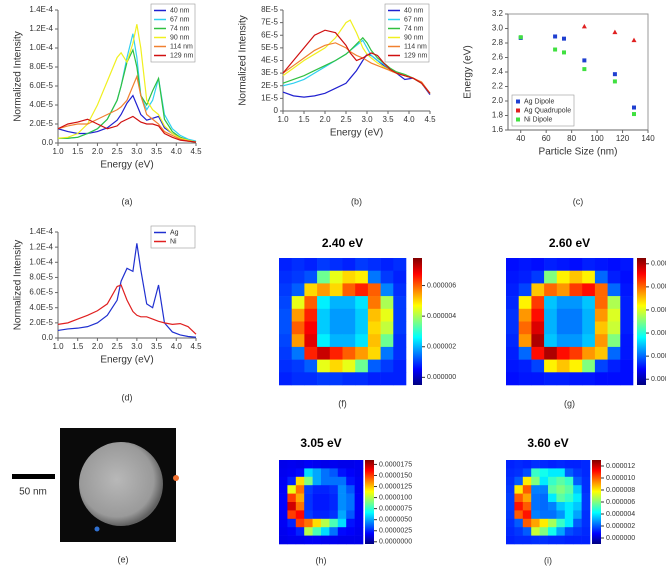 This screenshot has height=570, width=666. I want to click on legend-label: Ag Quadrupole, so click(547, 110).